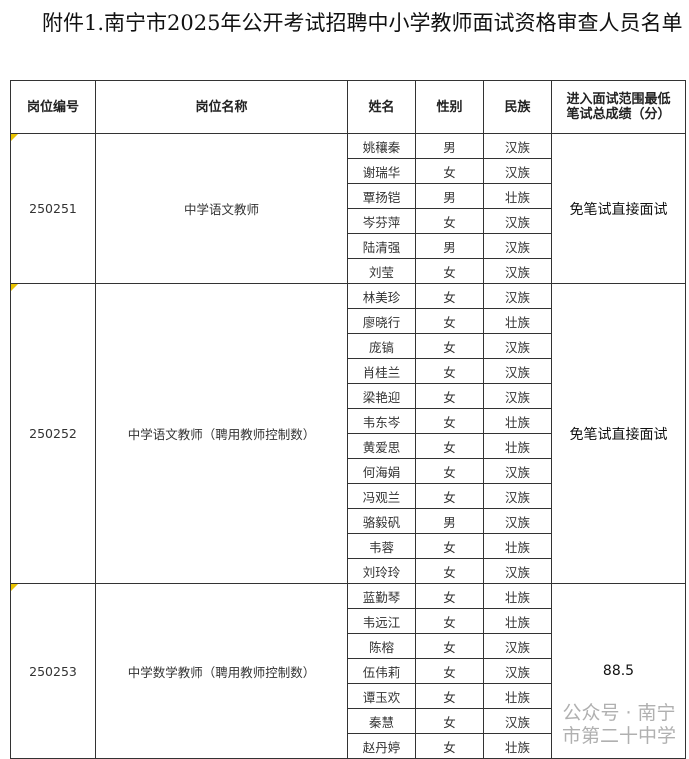 The height and width of the screenshot is (759, 689). What do you see at coordinates (381, 696) in the screenshot?
I see `candidate-name: 谭玉欢` at bounding box center [381, 696].